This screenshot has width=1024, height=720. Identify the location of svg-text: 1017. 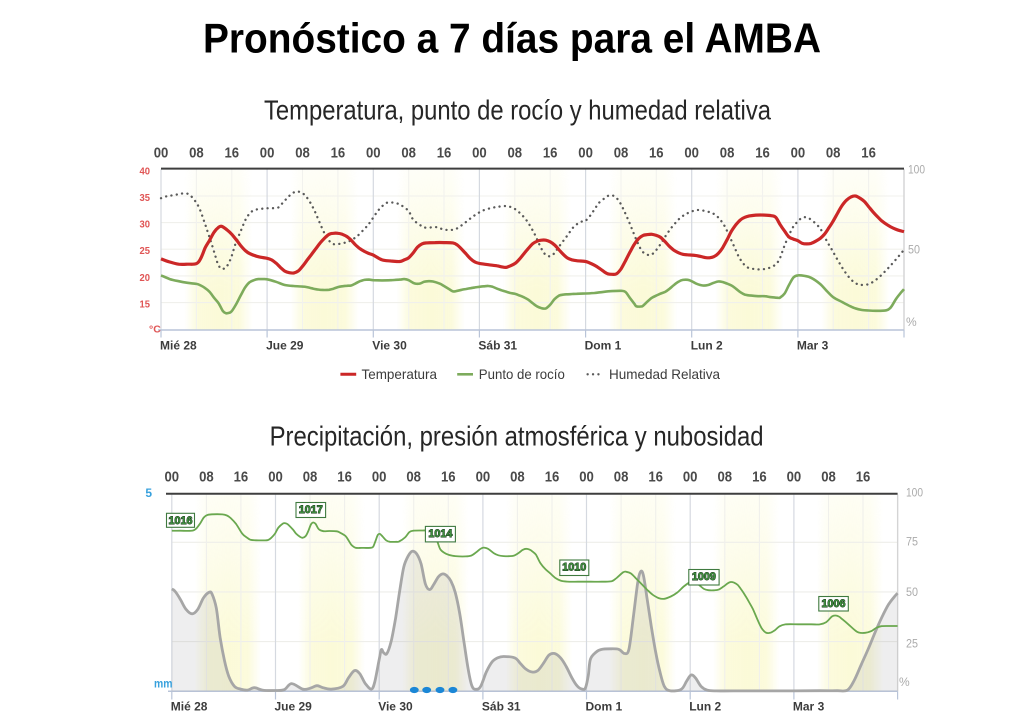
(311, 510).